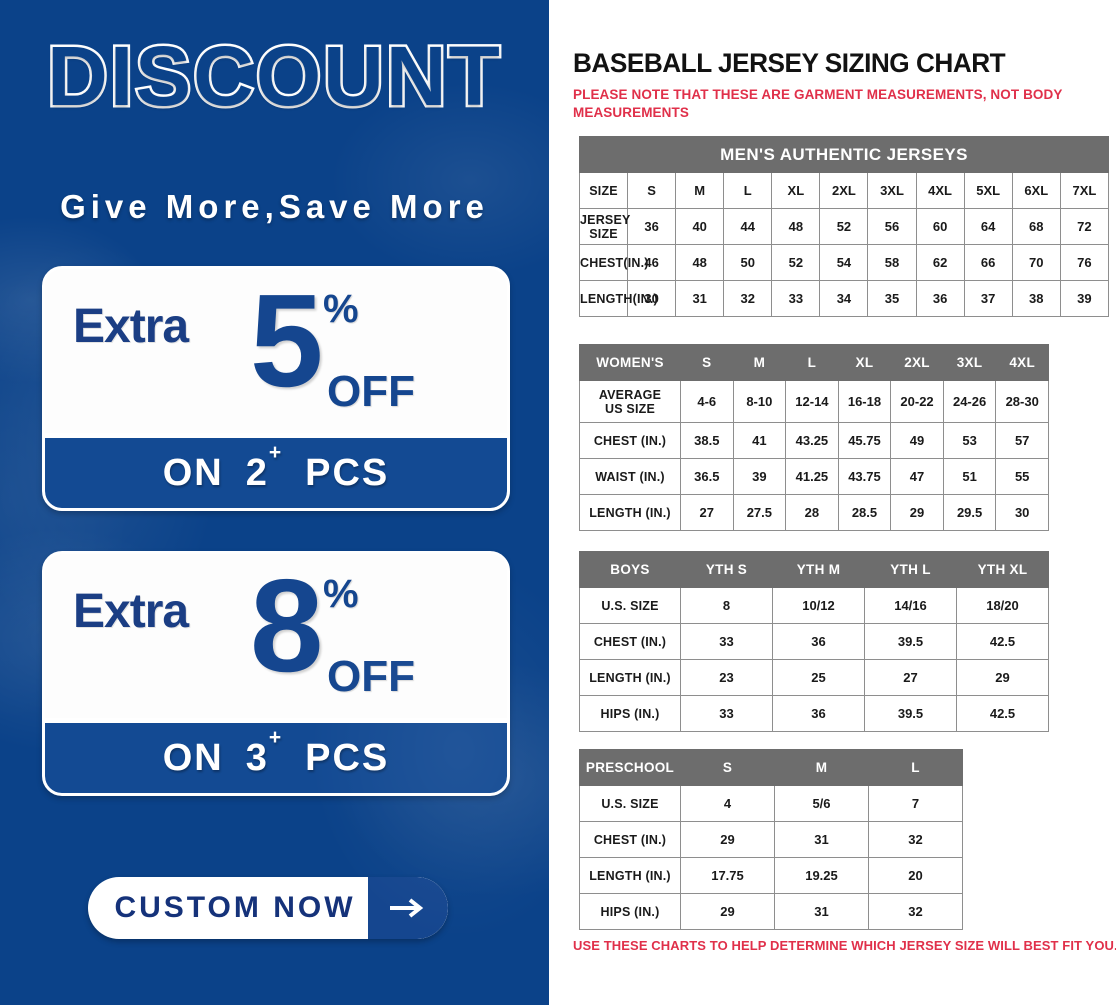  Describe the element at coordinates (910, 569) in the screenshot. I see `column-header: YTH L` at that location.